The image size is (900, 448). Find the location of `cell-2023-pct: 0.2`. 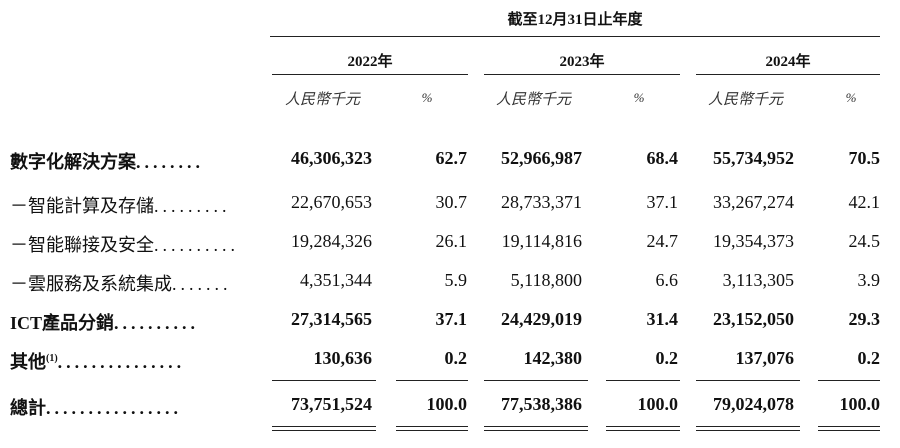

cell-2023-pct: 0.2 is located at coordinates (667, 358).